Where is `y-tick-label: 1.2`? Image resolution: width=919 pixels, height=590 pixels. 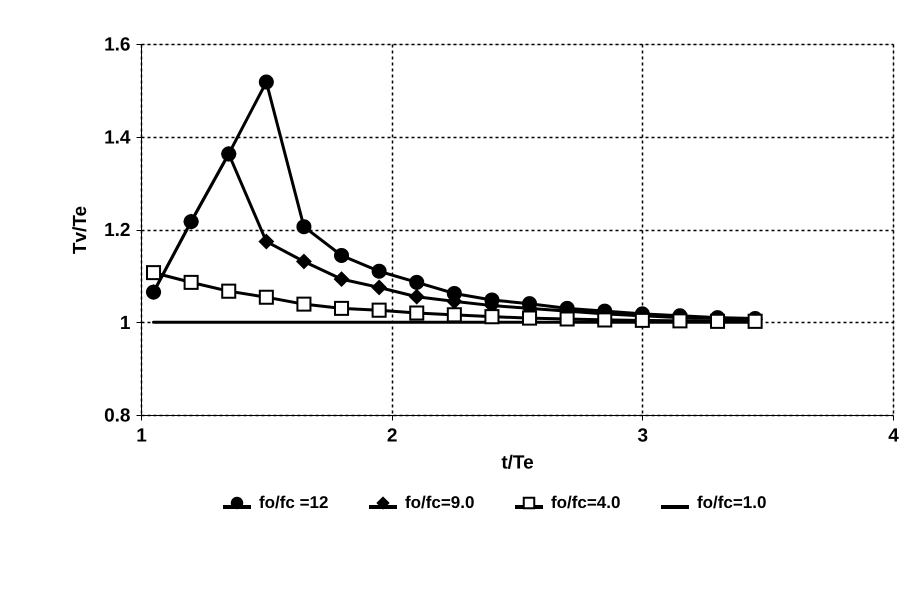
y-tick-label: 1.2 is located at coordinates (117, 230).